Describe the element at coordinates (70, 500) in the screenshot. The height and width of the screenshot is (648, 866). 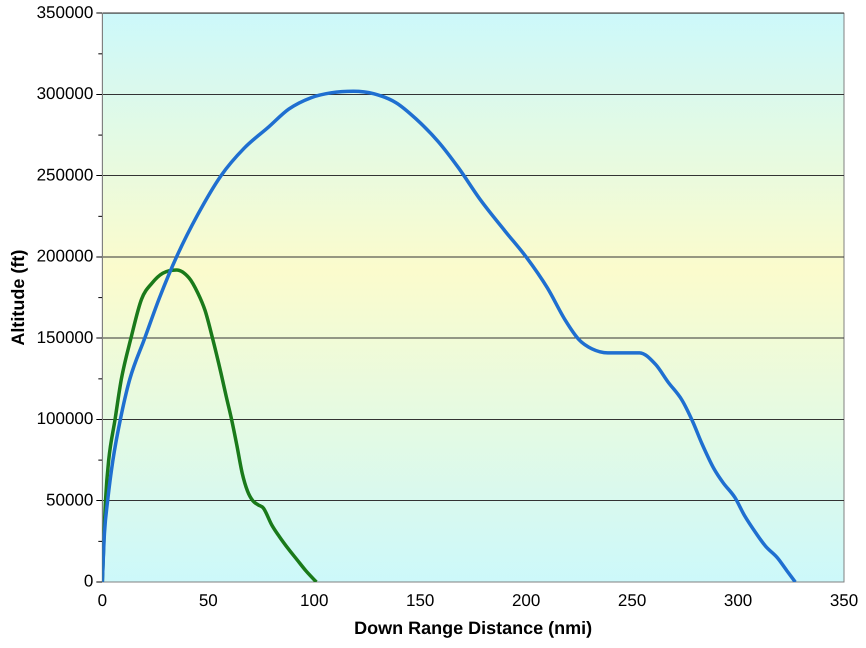
I see `y-tick-label: 50000` at that location.